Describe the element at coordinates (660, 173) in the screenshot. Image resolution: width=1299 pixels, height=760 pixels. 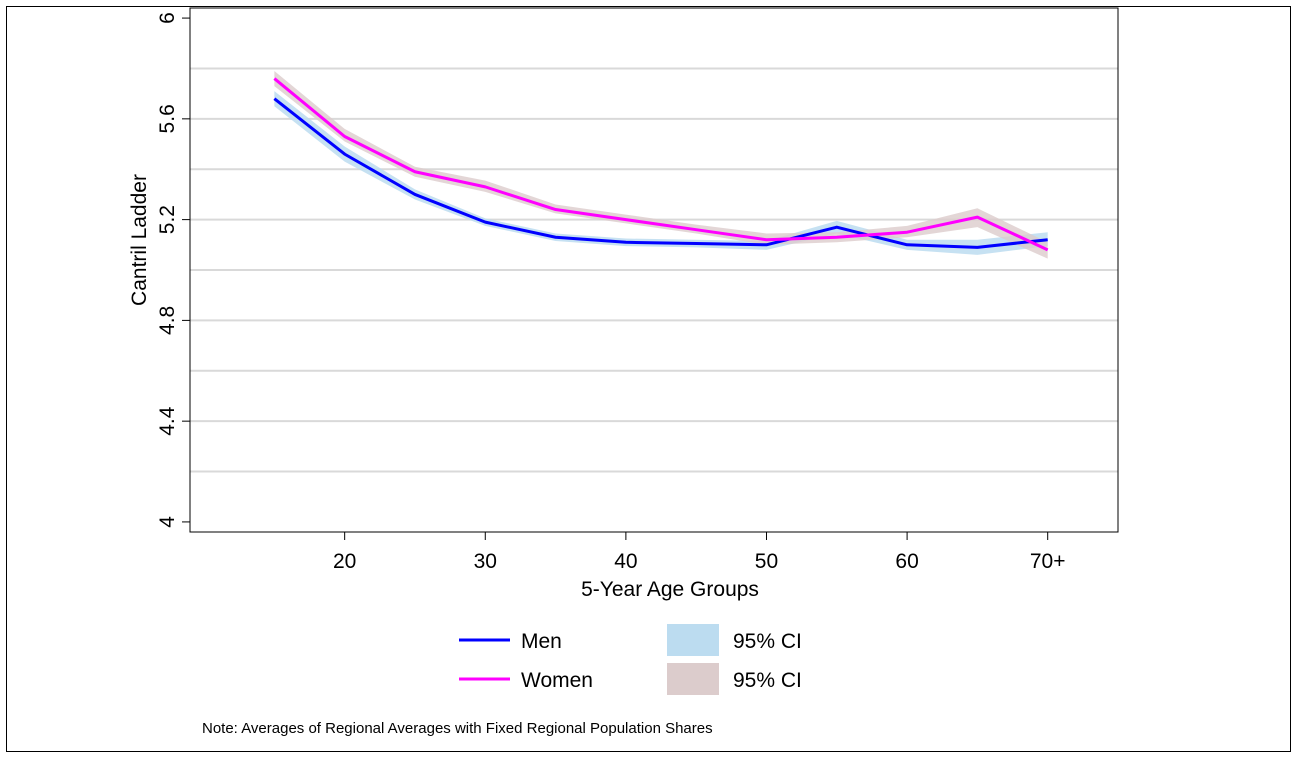
I see `series-line-men` at that location.